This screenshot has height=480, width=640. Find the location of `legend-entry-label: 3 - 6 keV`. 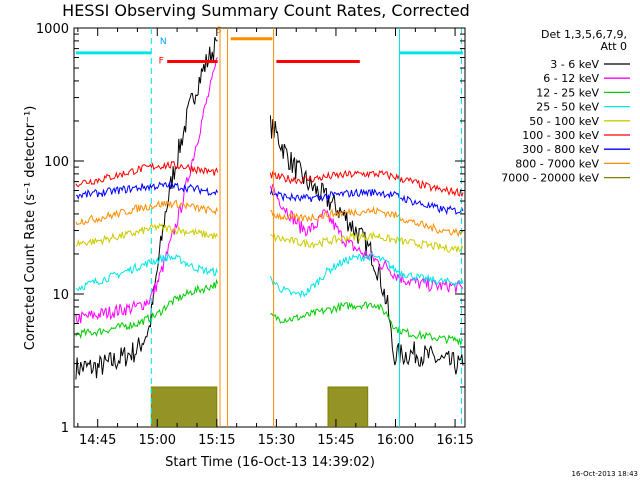

legend-entry-label: 3 - 6 keV is located at coordinates (574, 64).